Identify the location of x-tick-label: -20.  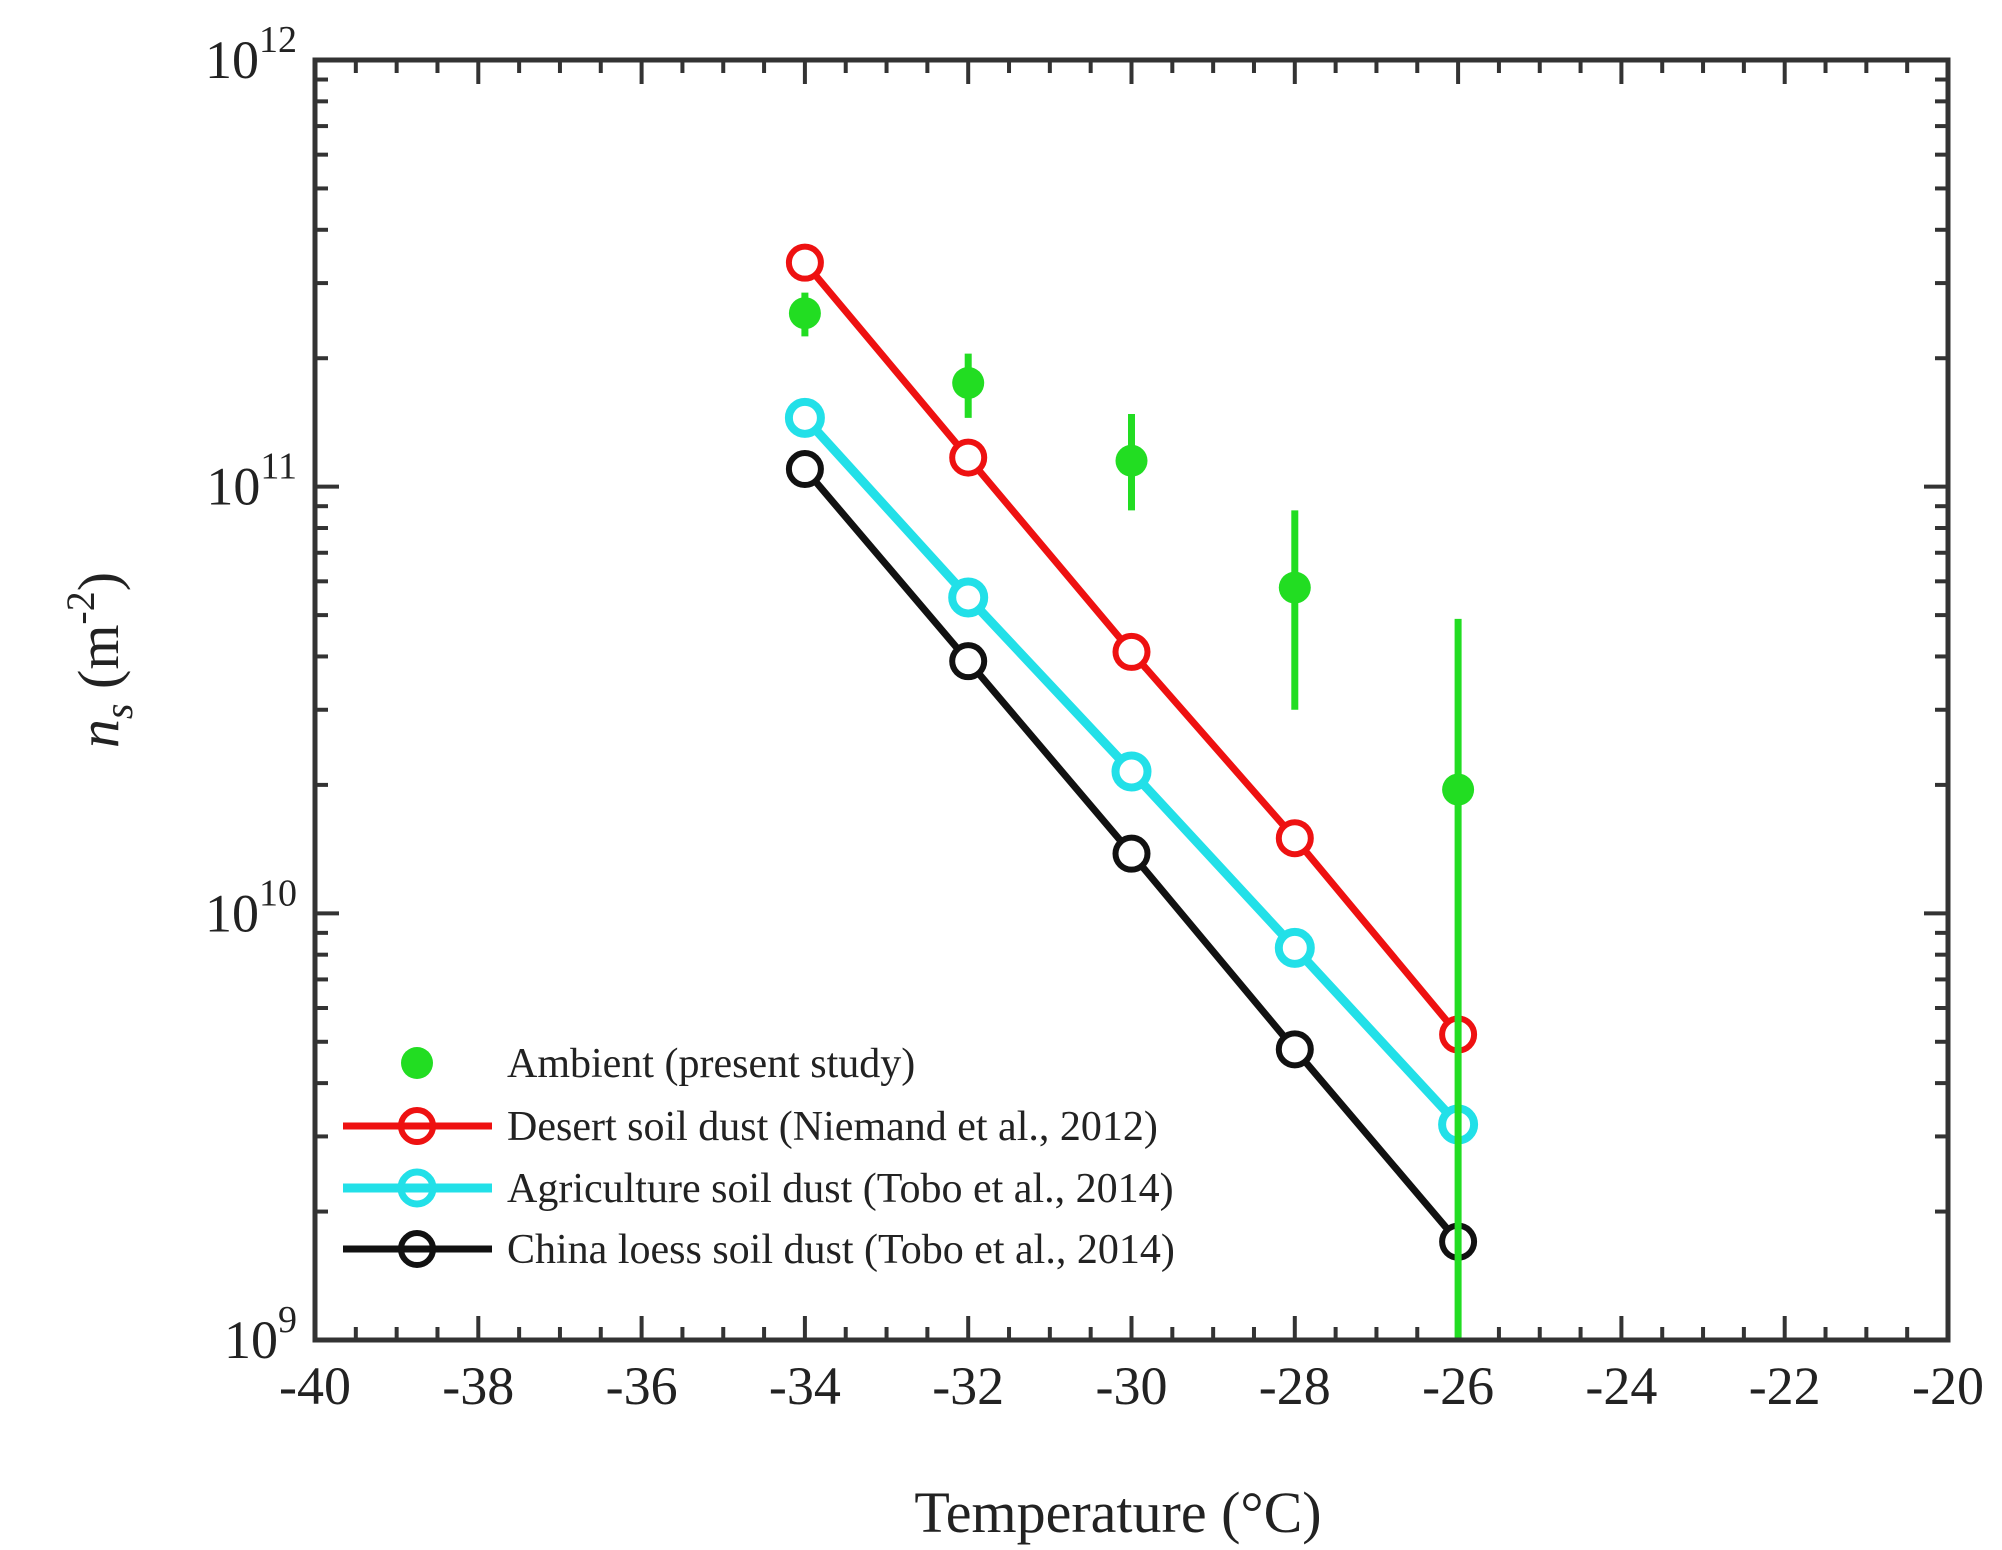
(1948, 1386).